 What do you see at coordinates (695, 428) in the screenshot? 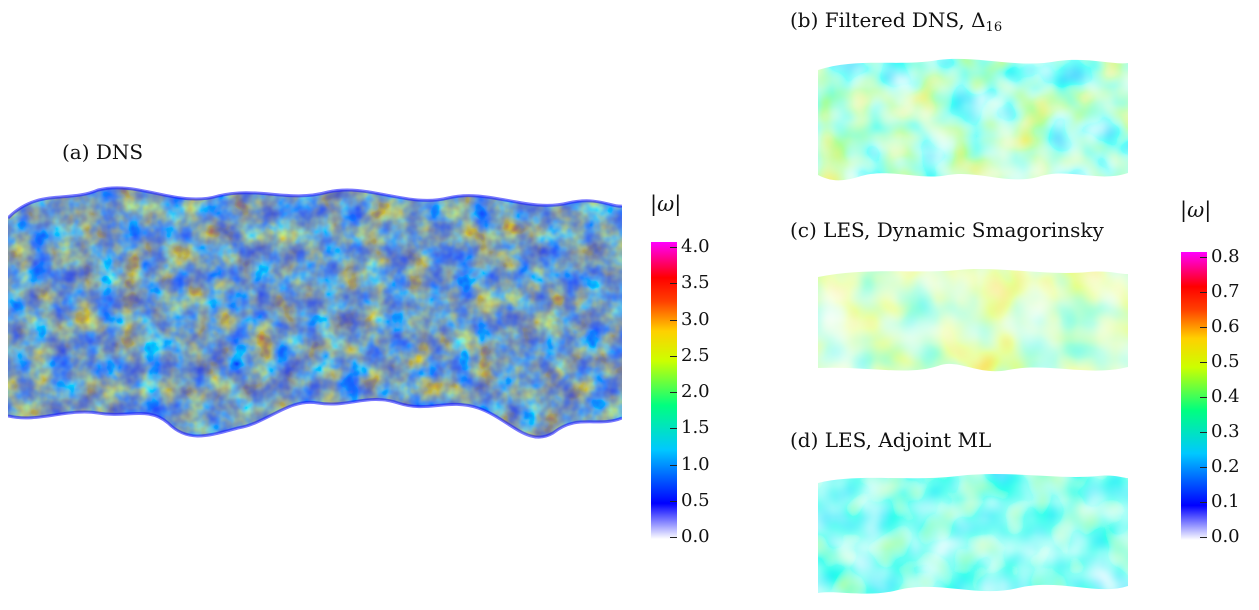
I see `colorbar-tick-label: 1.5` at bounding box center [695, 428].